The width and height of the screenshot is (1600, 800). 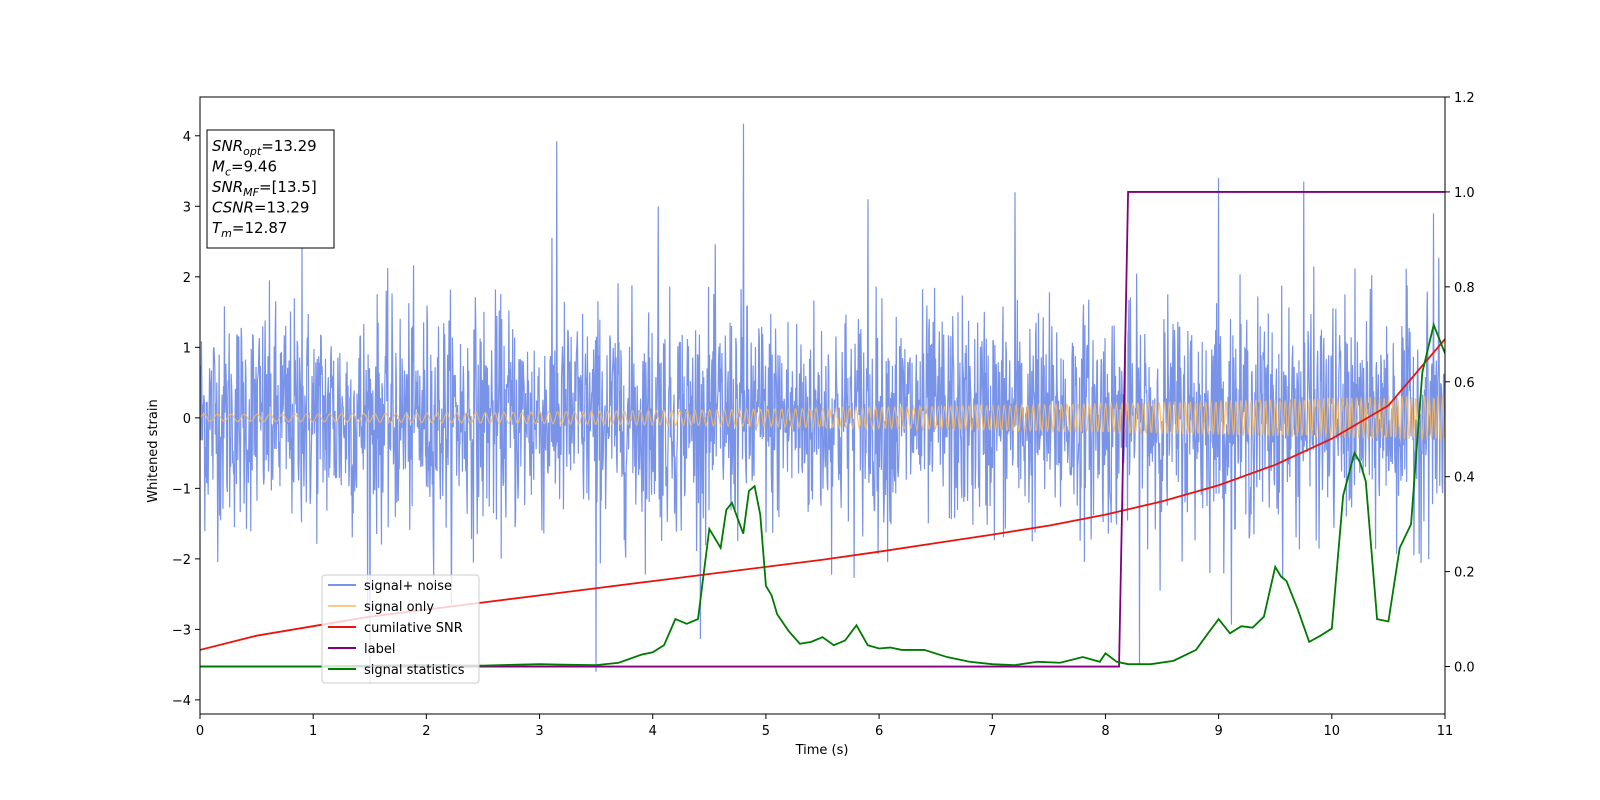 What do you see at coordinates (1464, 668) in the screenshot?
I see `y-right-tick-label: 0.0` at bounding box center [1464, 668].